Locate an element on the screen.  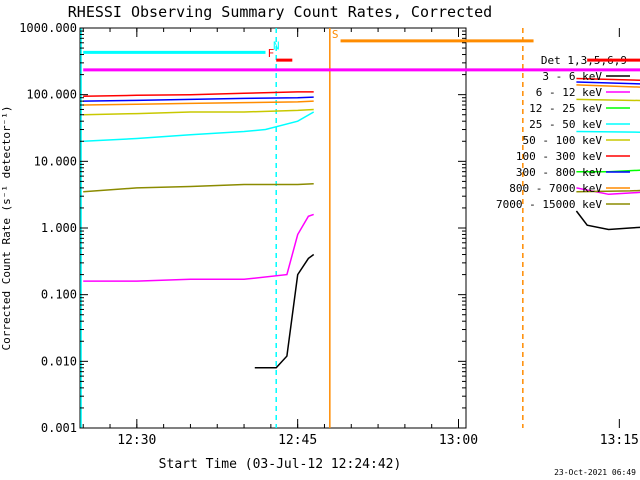
flag-bars: NSFAGA1 is located at coordinates (361, 50).